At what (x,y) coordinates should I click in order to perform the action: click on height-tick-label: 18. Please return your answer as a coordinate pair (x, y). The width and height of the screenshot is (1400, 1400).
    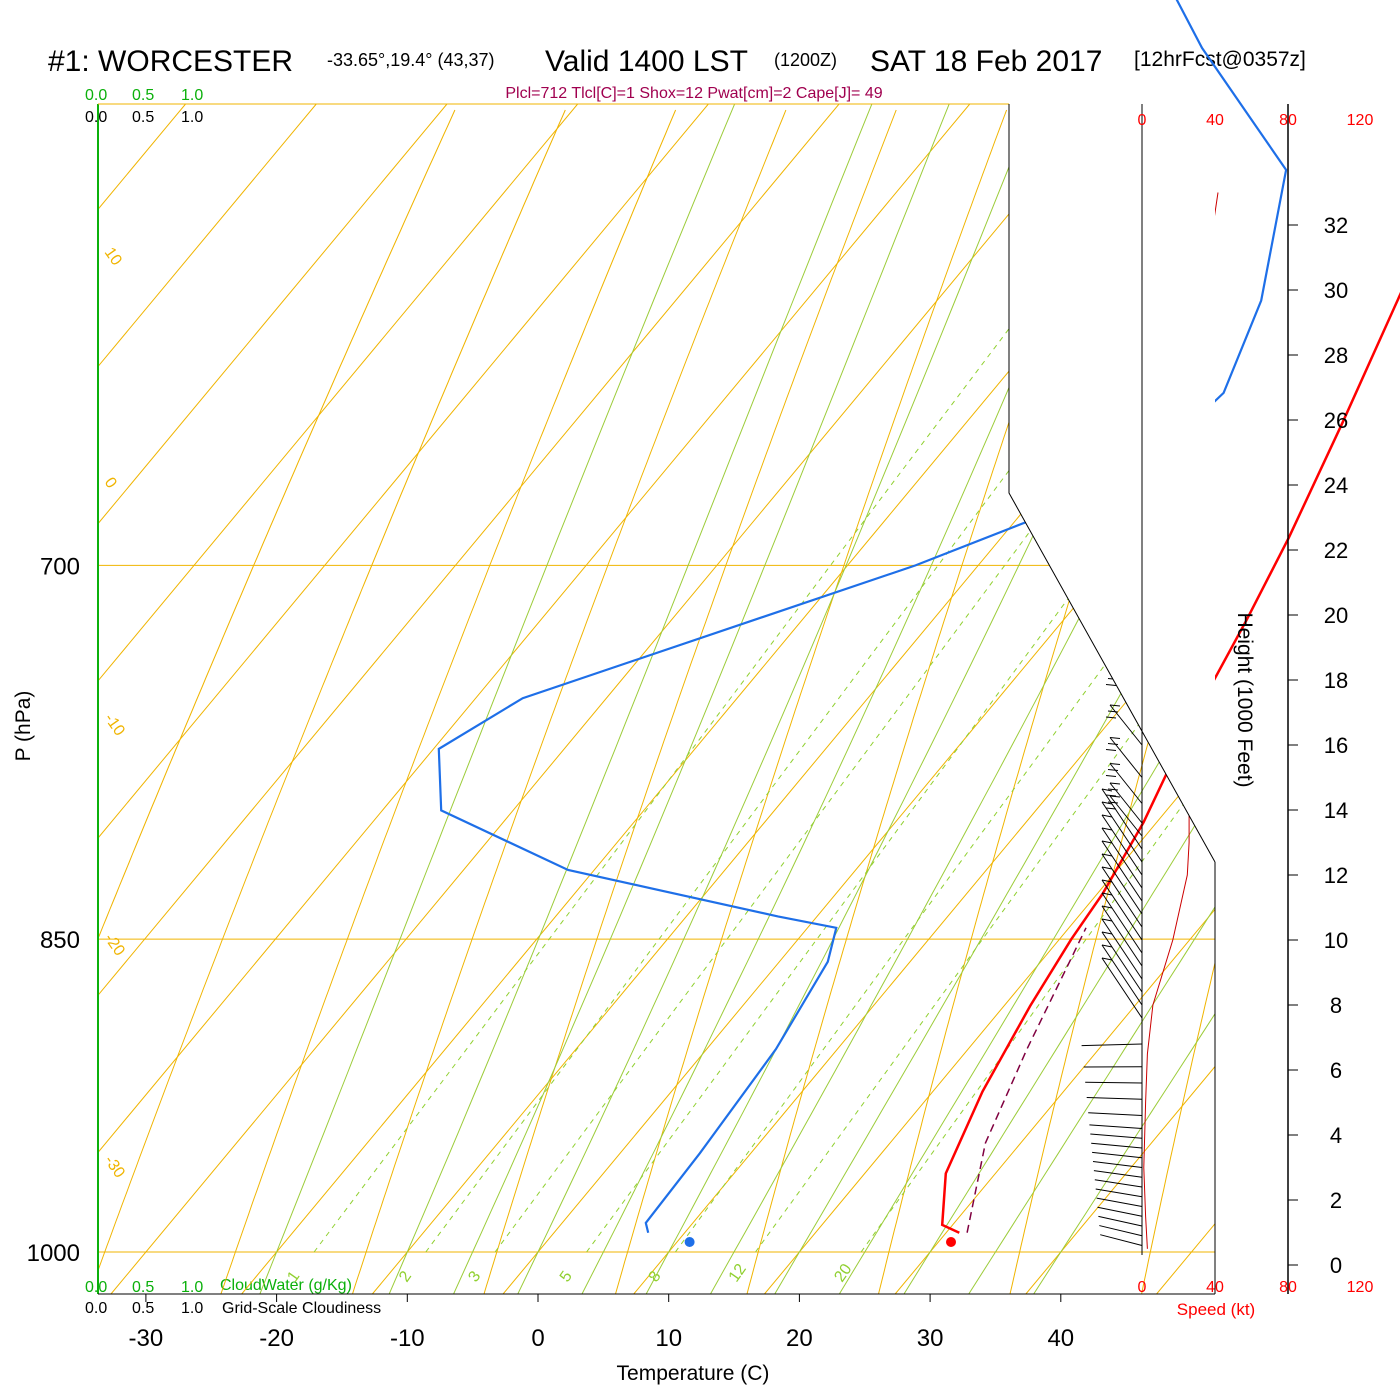
    Looking at the image, I should click on (1336, 680).